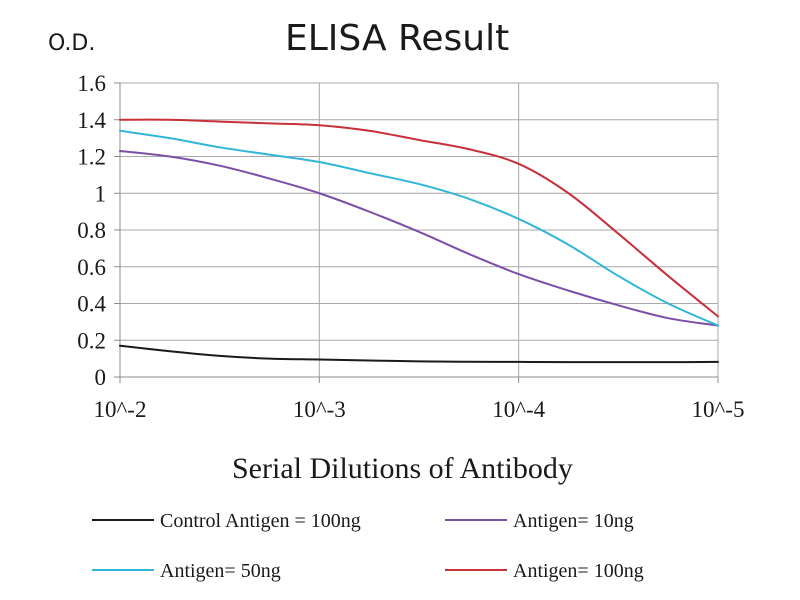 The image size is (800, 600). Describe the element at coordinates (402, 468) in the screenshot. I see `x-axis-label: Serial Dilutions of Antibody` at that location.